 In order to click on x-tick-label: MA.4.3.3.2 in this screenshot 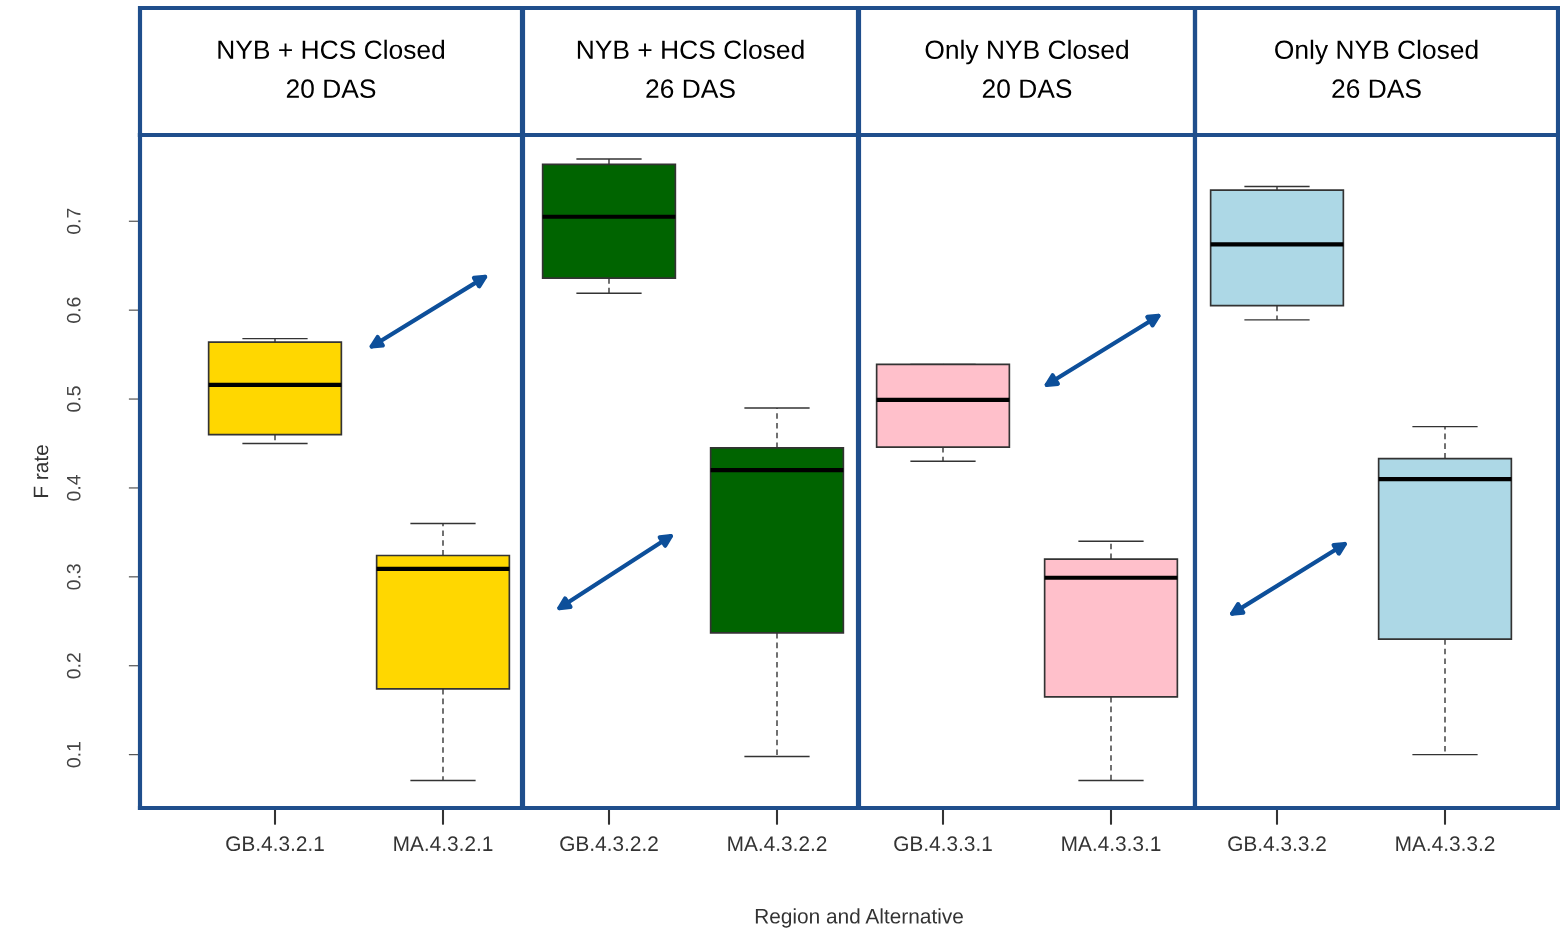, I will do `click(1445, 844)`.